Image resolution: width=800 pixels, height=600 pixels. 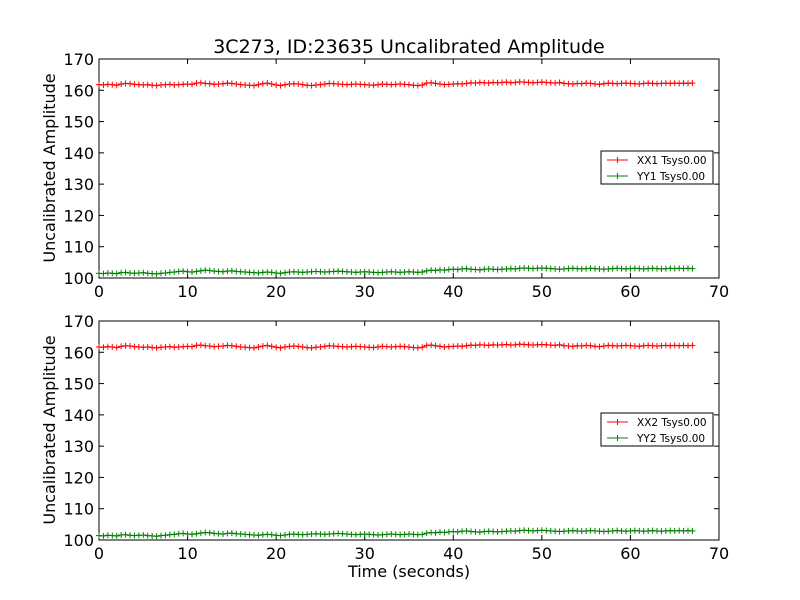 I want to click on top-y-tick-label: 140, so click(x=78, y=153).